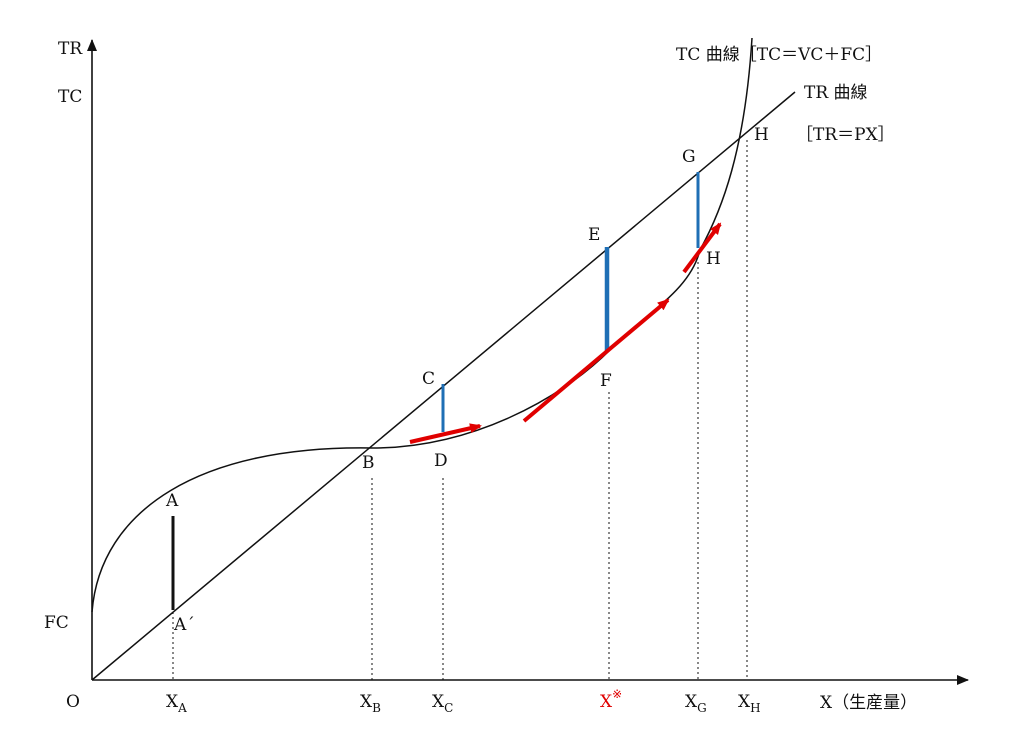 Image resolution: width=1024 pixels, height=748 pixels. What do you see at coordinates (70, 97) in the screenshot?
I see `y-label-tc: TC` at bounding box center [70, 97].